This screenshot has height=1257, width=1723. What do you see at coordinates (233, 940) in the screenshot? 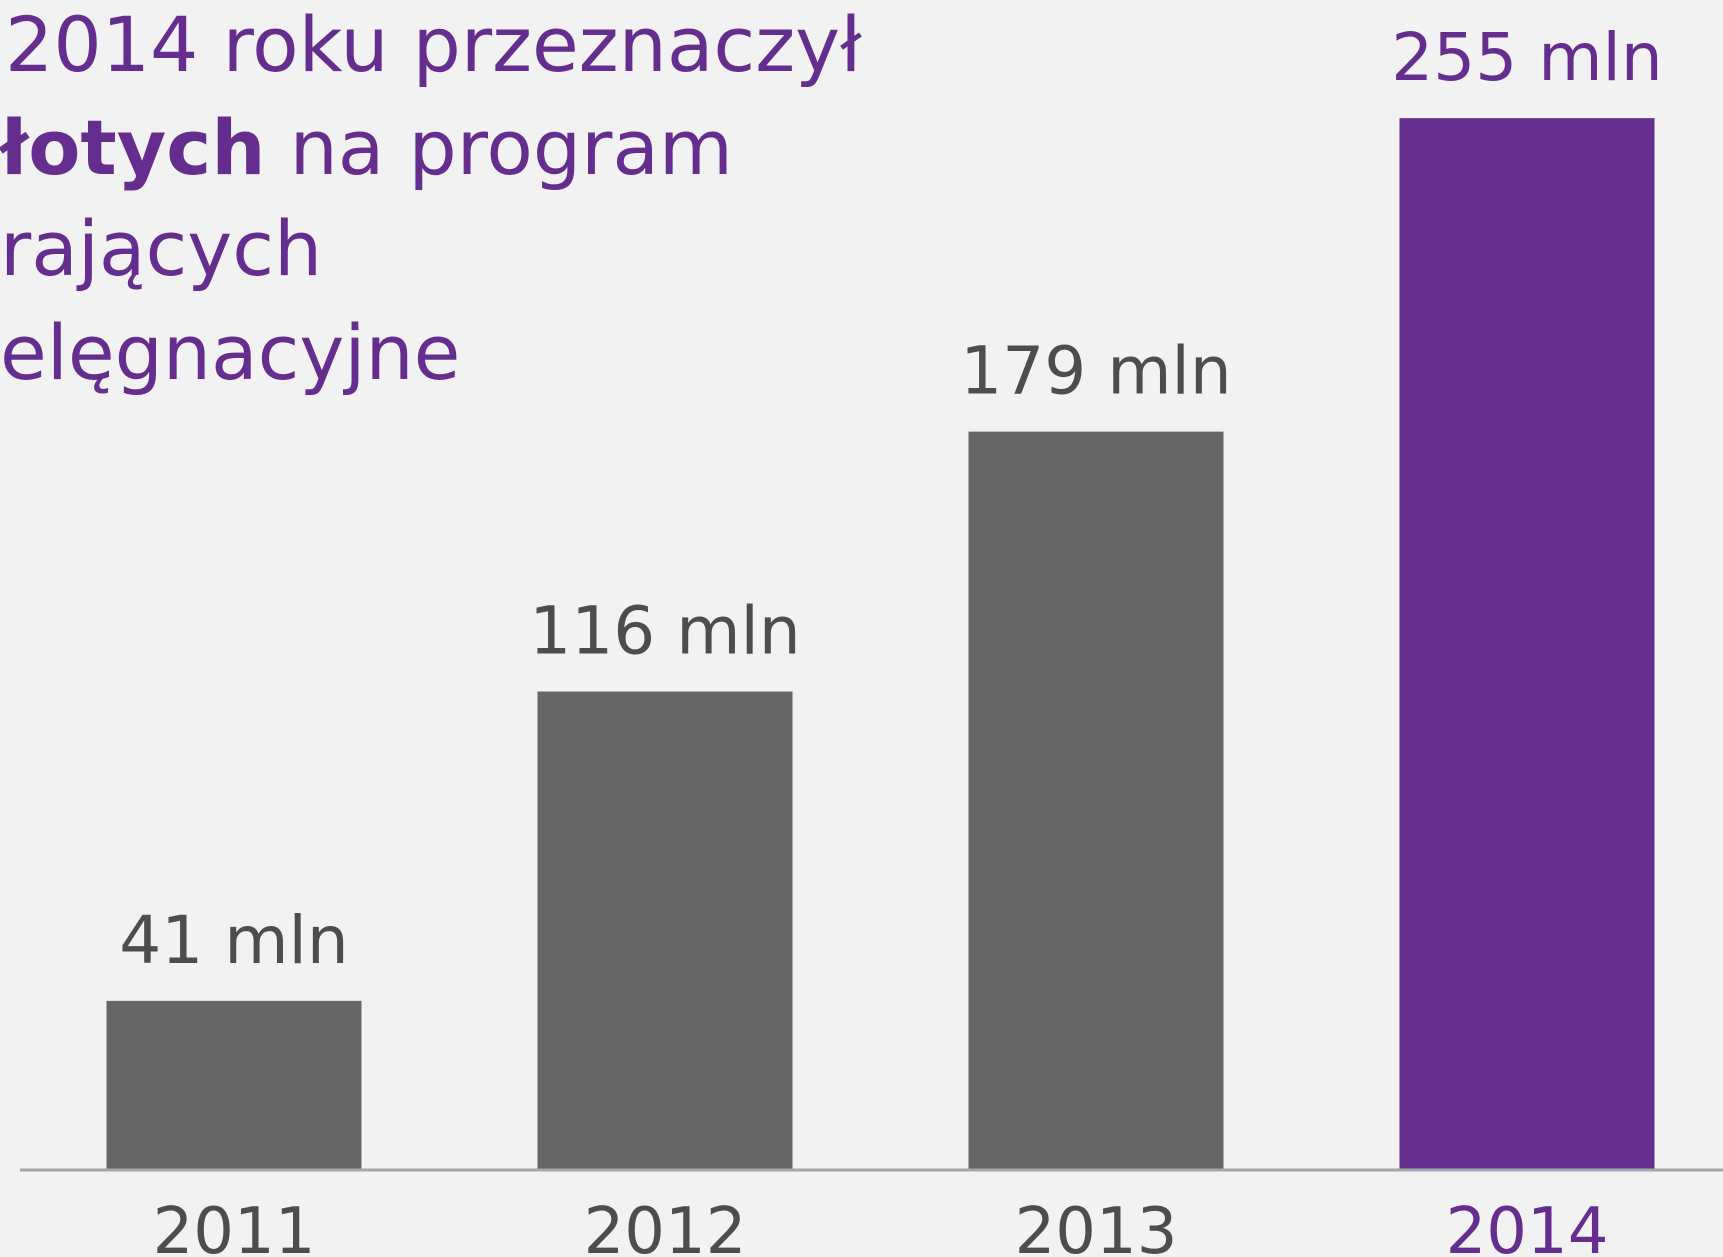
I see `value-label: 41 mln` at bounding box center [233, 940].